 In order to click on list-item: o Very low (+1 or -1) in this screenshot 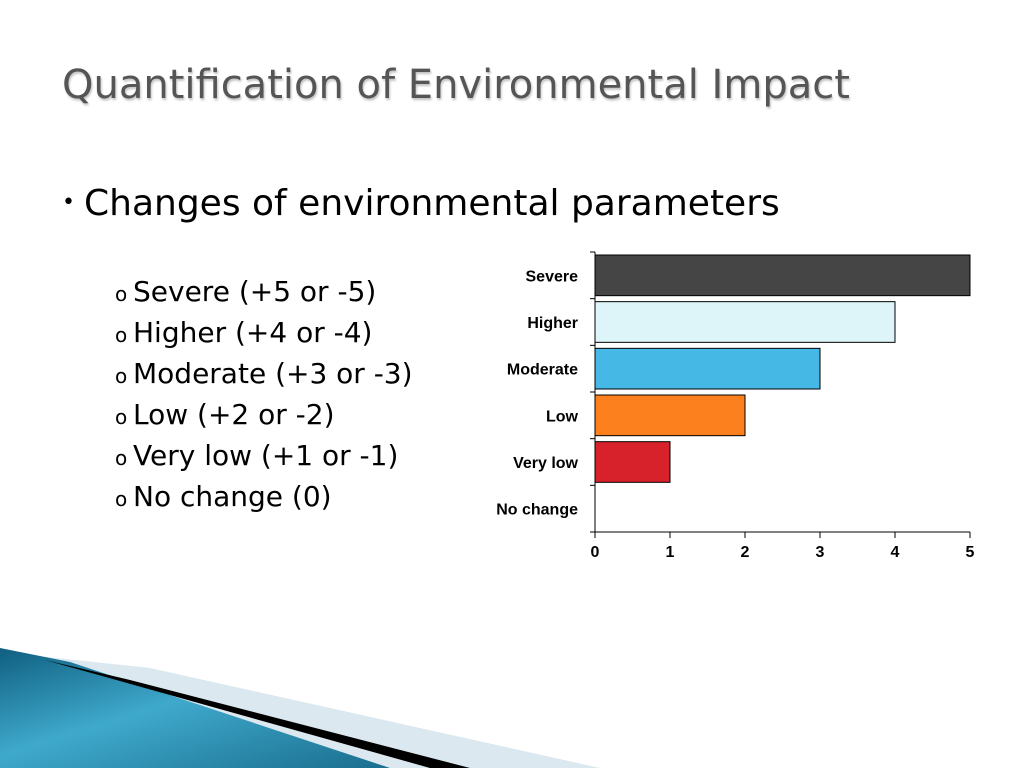, I will do `click(264, 455)`.